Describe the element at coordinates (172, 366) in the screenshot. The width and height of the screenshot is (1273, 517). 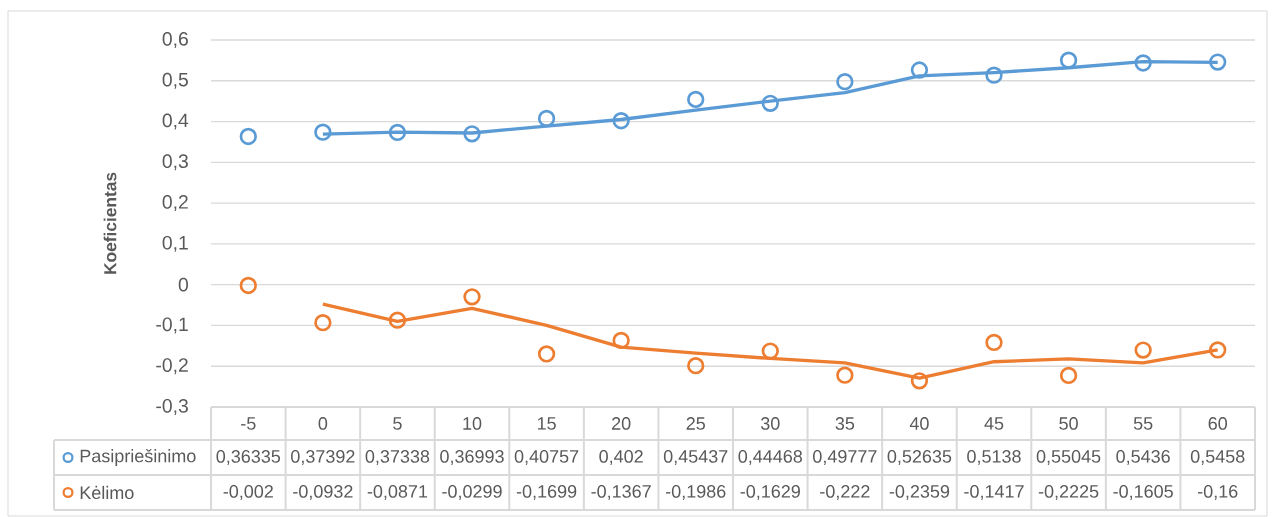
I see `y-tick-label: -0,2` at that location.